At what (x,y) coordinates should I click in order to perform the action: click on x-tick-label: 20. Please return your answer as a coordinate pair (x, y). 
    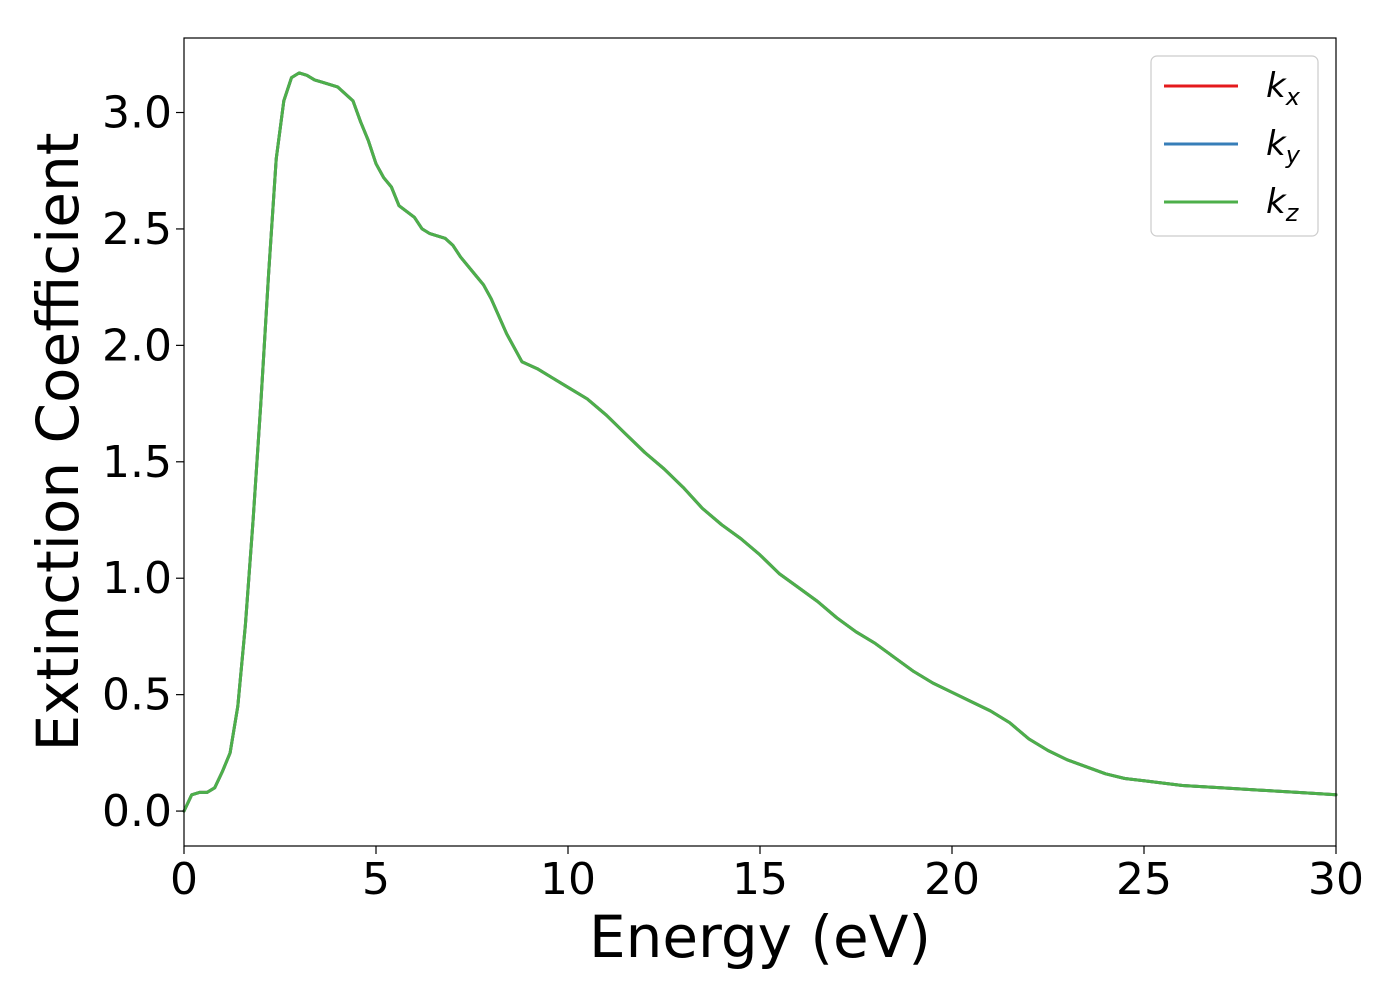
    Looking at the image, I should click on (952, 879).